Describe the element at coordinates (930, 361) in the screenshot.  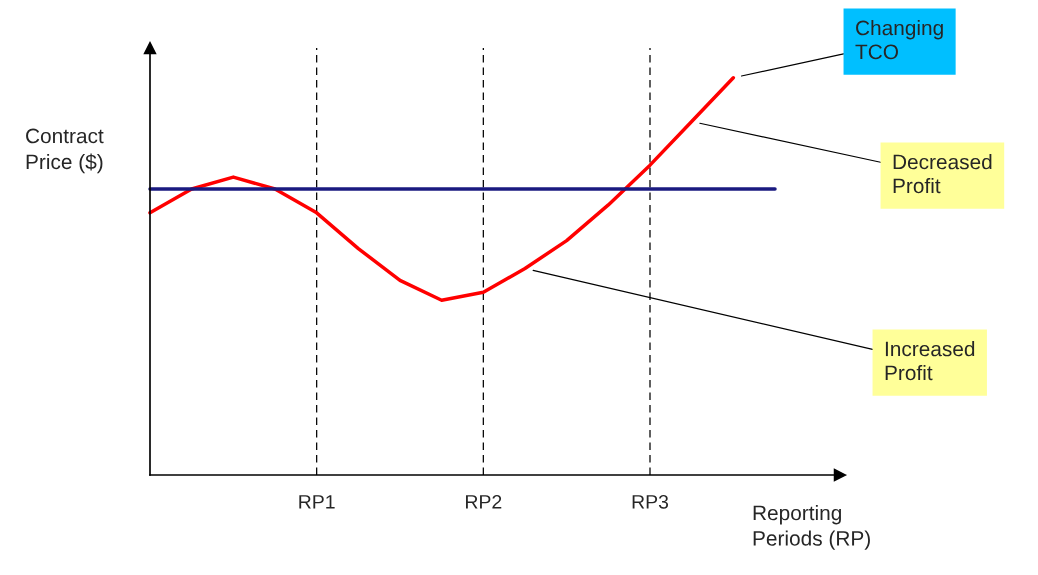
I see `text: Increased Profit` at that location.